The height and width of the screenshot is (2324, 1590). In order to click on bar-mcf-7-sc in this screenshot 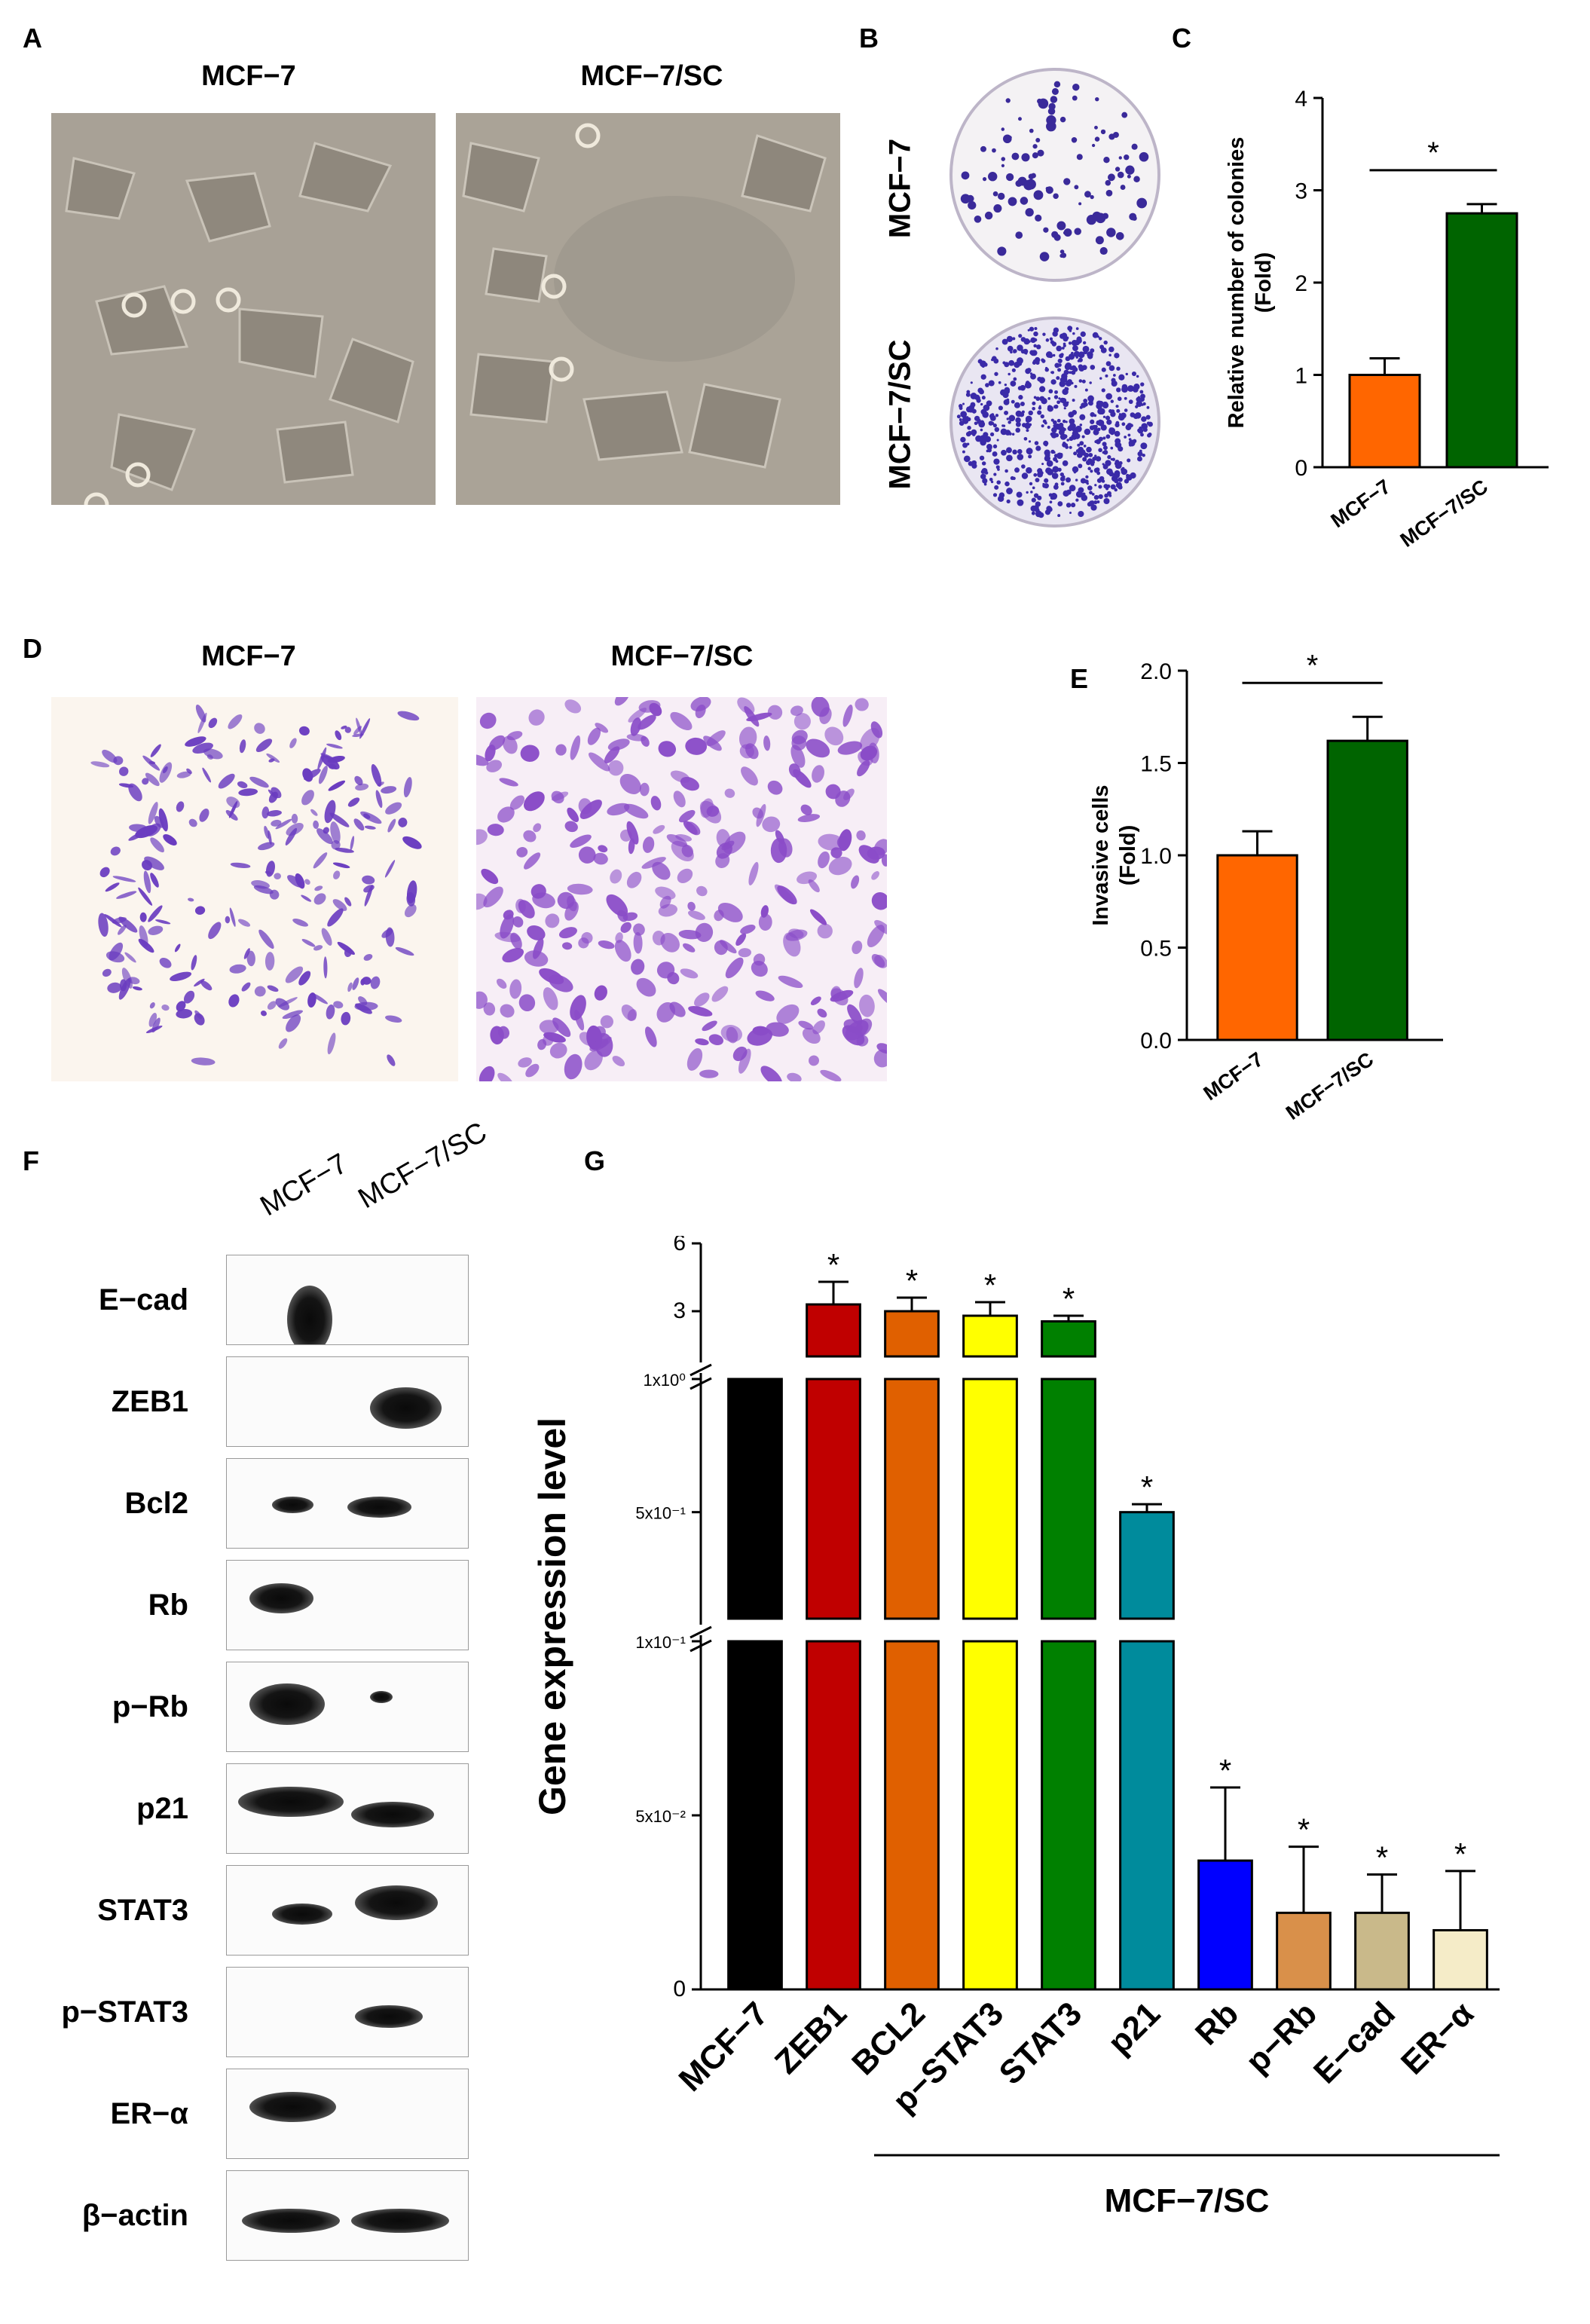, I will do `click(1481, 340)`.